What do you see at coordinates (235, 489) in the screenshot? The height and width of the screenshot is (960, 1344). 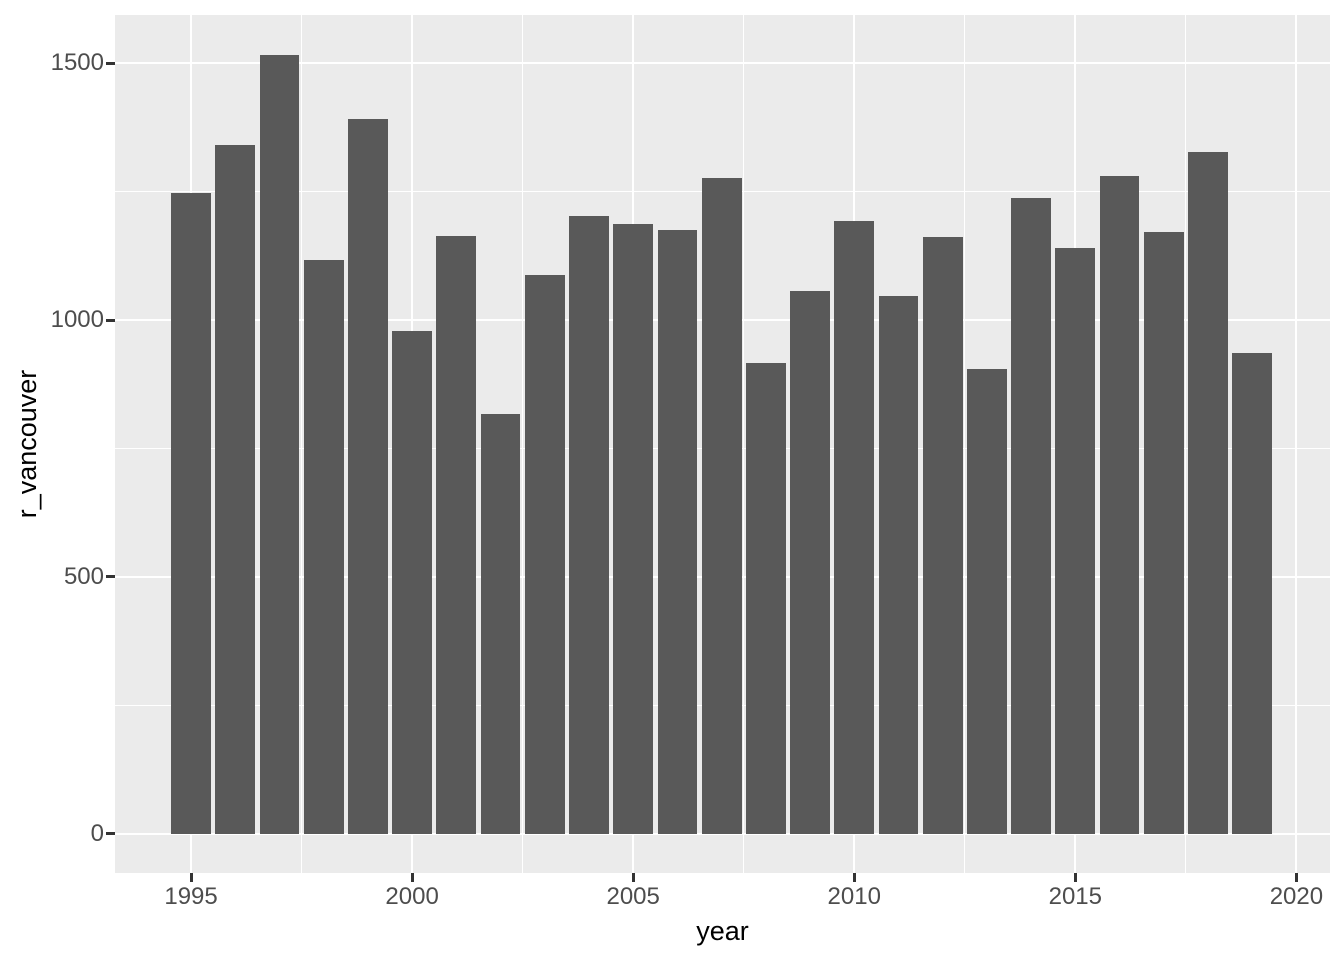 I see `bar-1996` at bounding box center [235, 489].